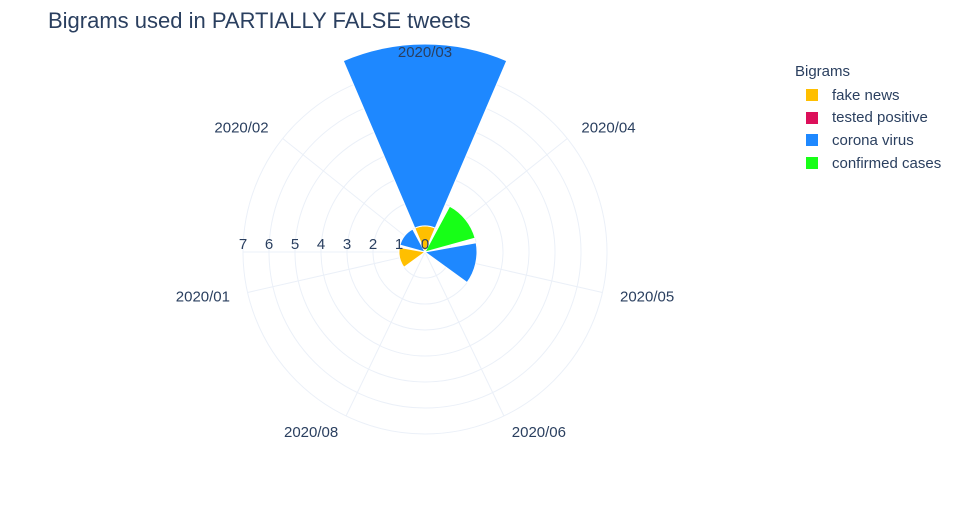  Describe the element at coordinates (269, 244) in the screenshot. I see `radial-tick-label: 6` at that location.